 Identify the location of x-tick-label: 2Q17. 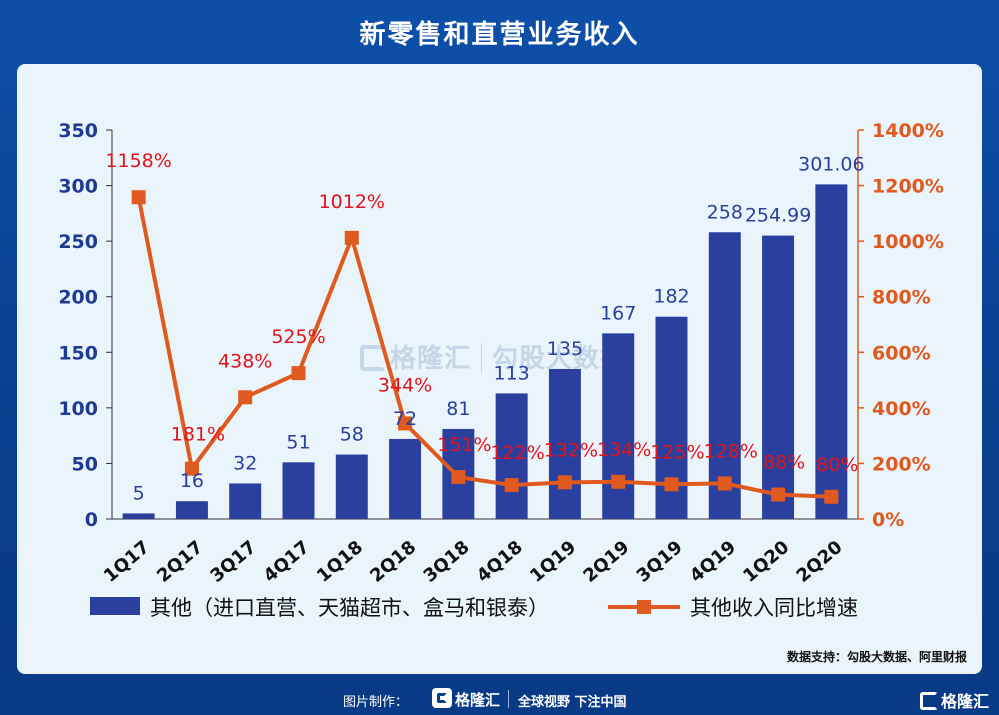
(180, 562).